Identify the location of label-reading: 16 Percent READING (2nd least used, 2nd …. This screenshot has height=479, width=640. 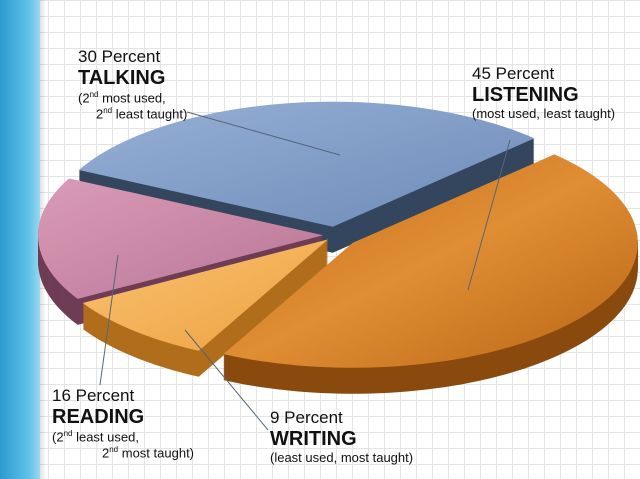
(123, 423).